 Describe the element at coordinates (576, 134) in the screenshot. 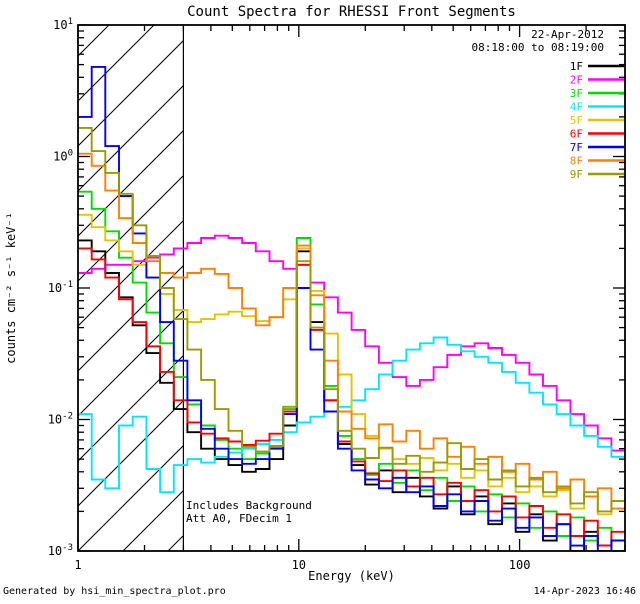

I see `legend-label-6F: 6F` at that location.